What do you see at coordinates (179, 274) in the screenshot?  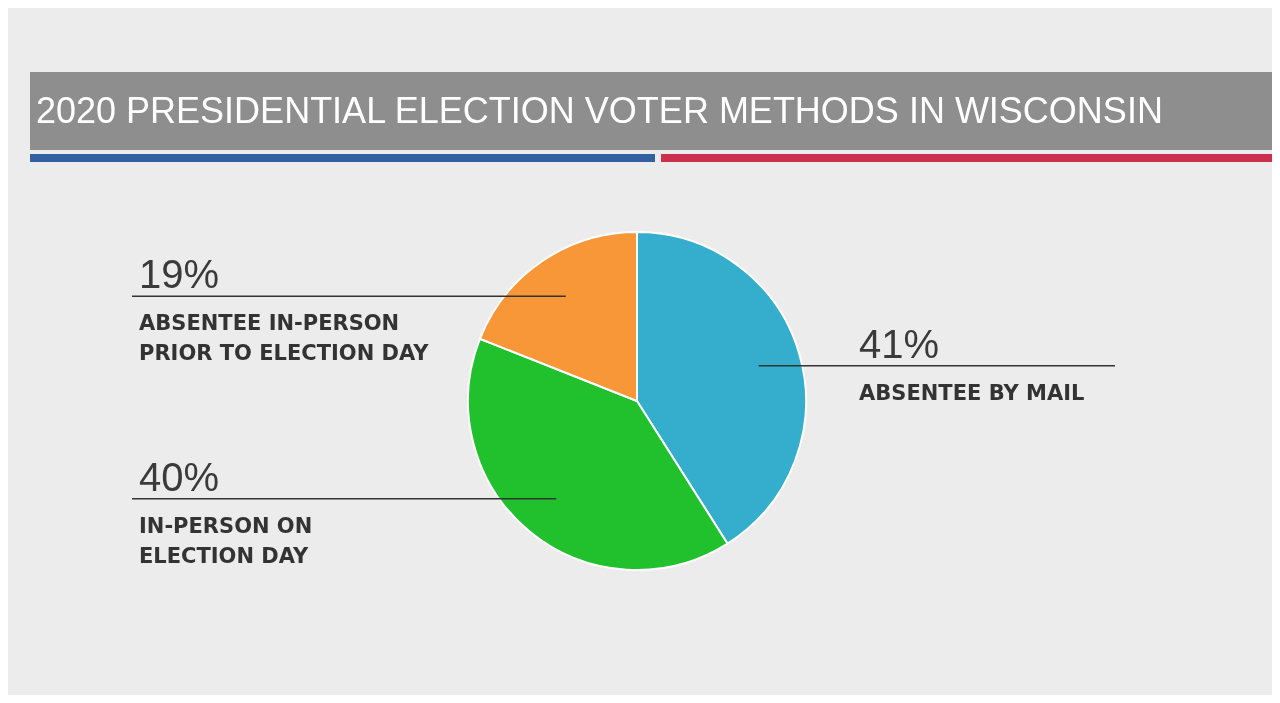 I see `data-label: 19%` at bounding box center [179, 274].